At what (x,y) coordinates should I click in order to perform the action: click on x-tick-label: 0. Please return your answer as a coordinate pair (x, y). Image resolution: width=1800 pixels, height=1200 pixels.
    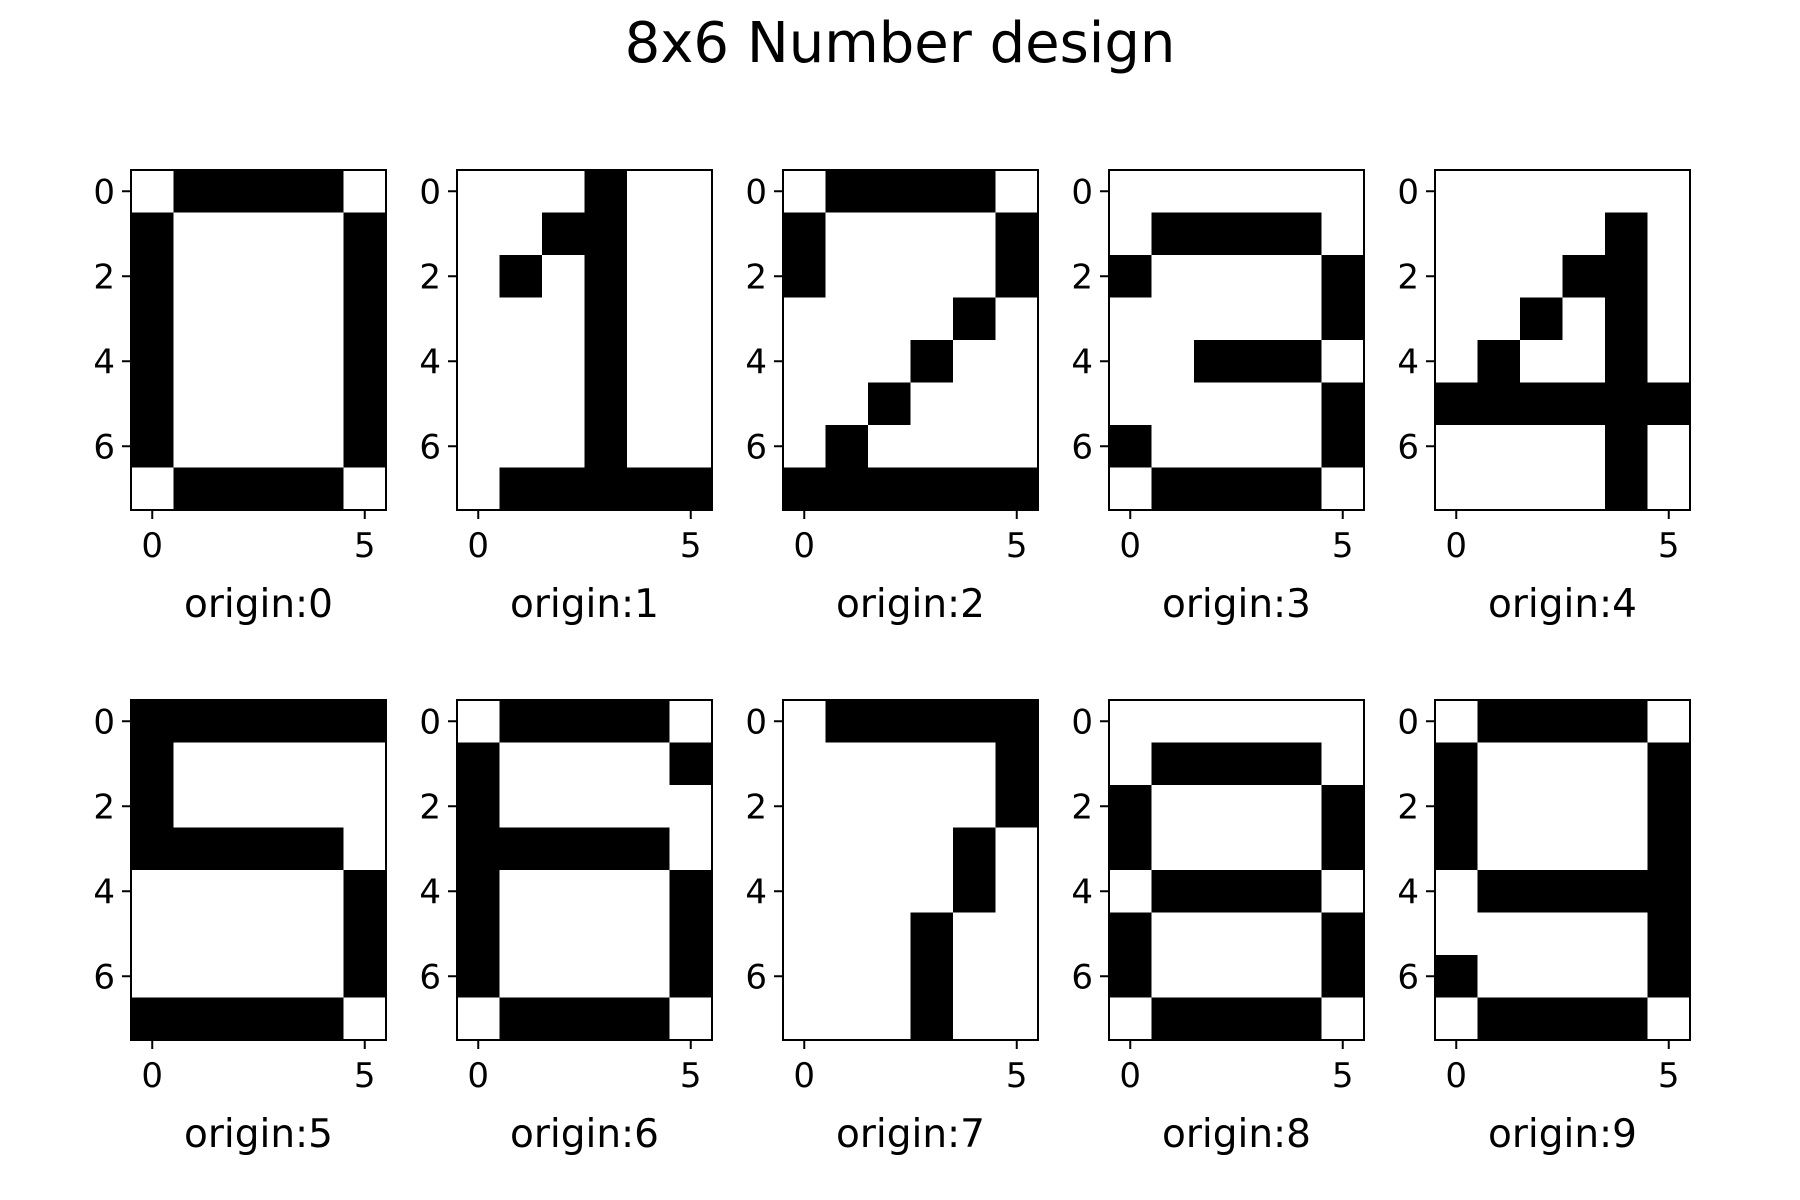
    Looking at the image, I should click on (804, 546).